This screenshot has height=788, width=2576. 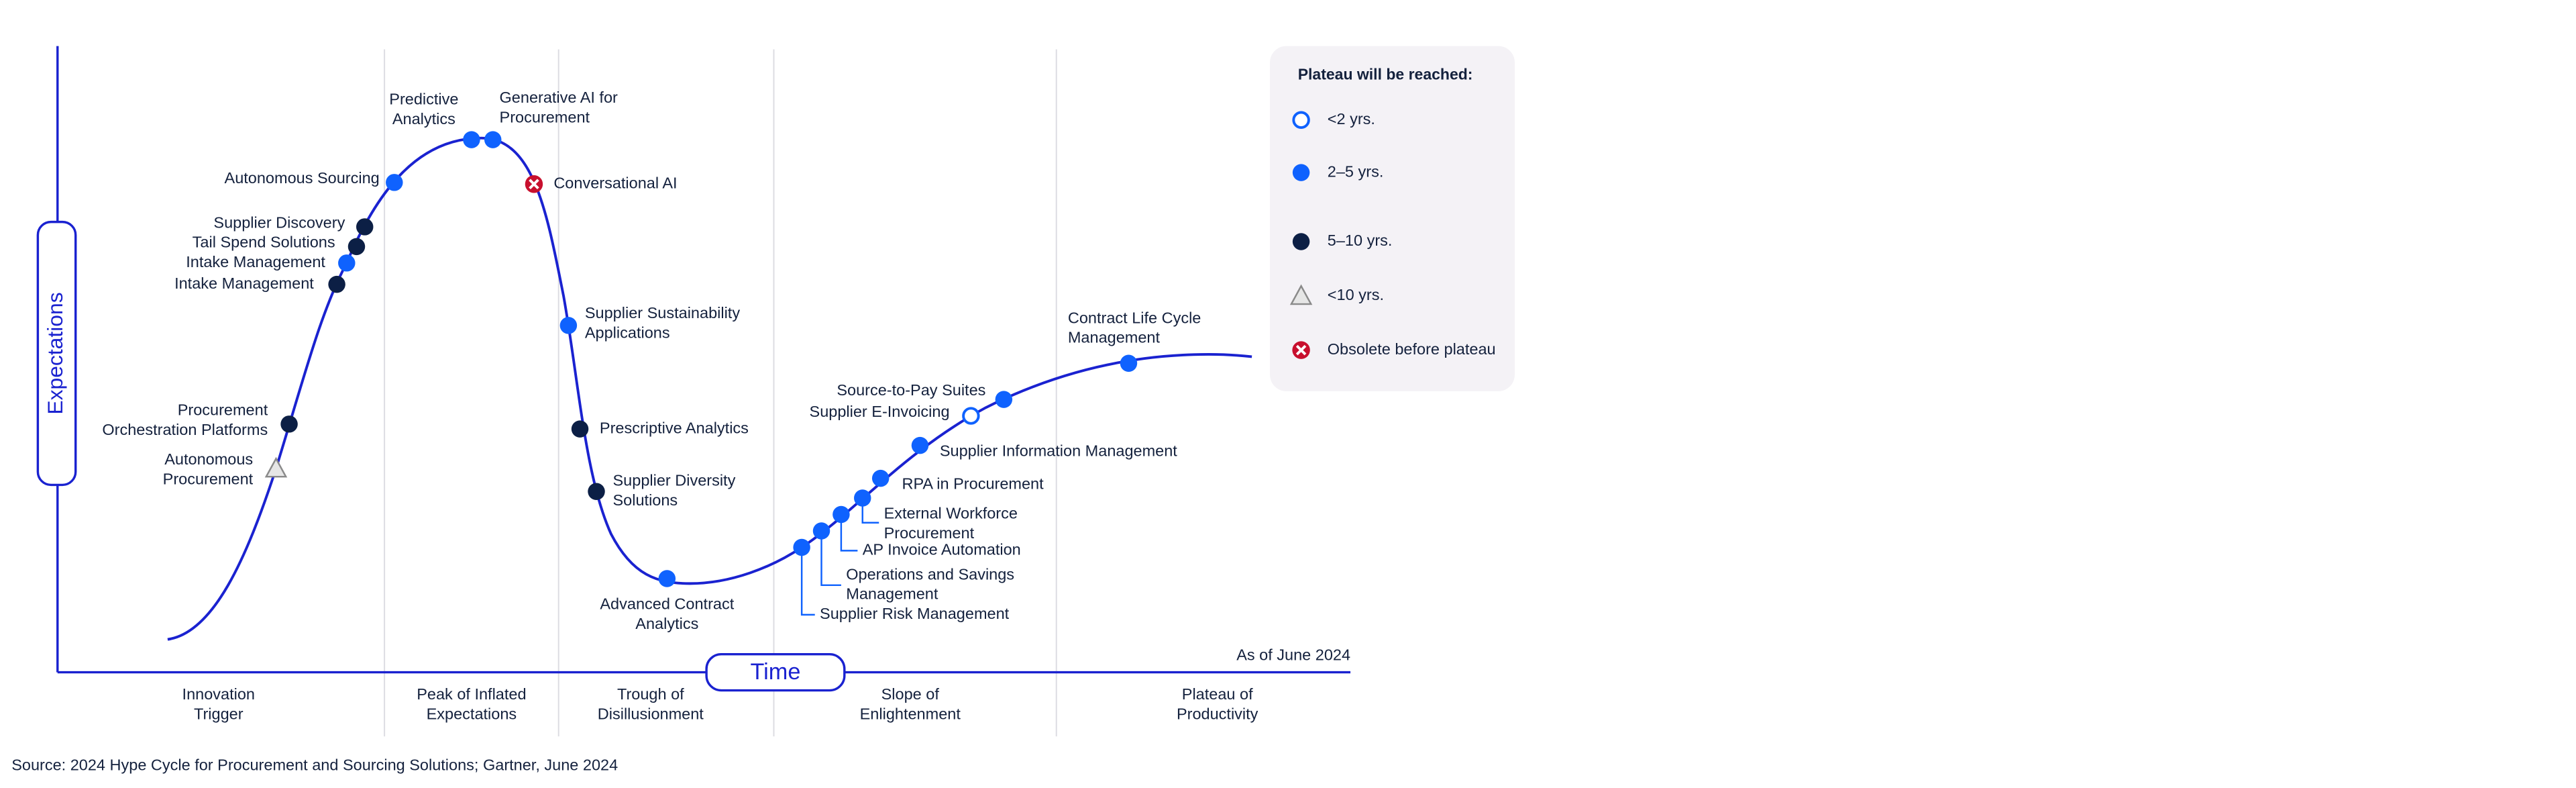 What do you see at coordinates (615, 182) in the screenshot?
I see `node-label: Conversational AI` at bounding box center [615, 182].